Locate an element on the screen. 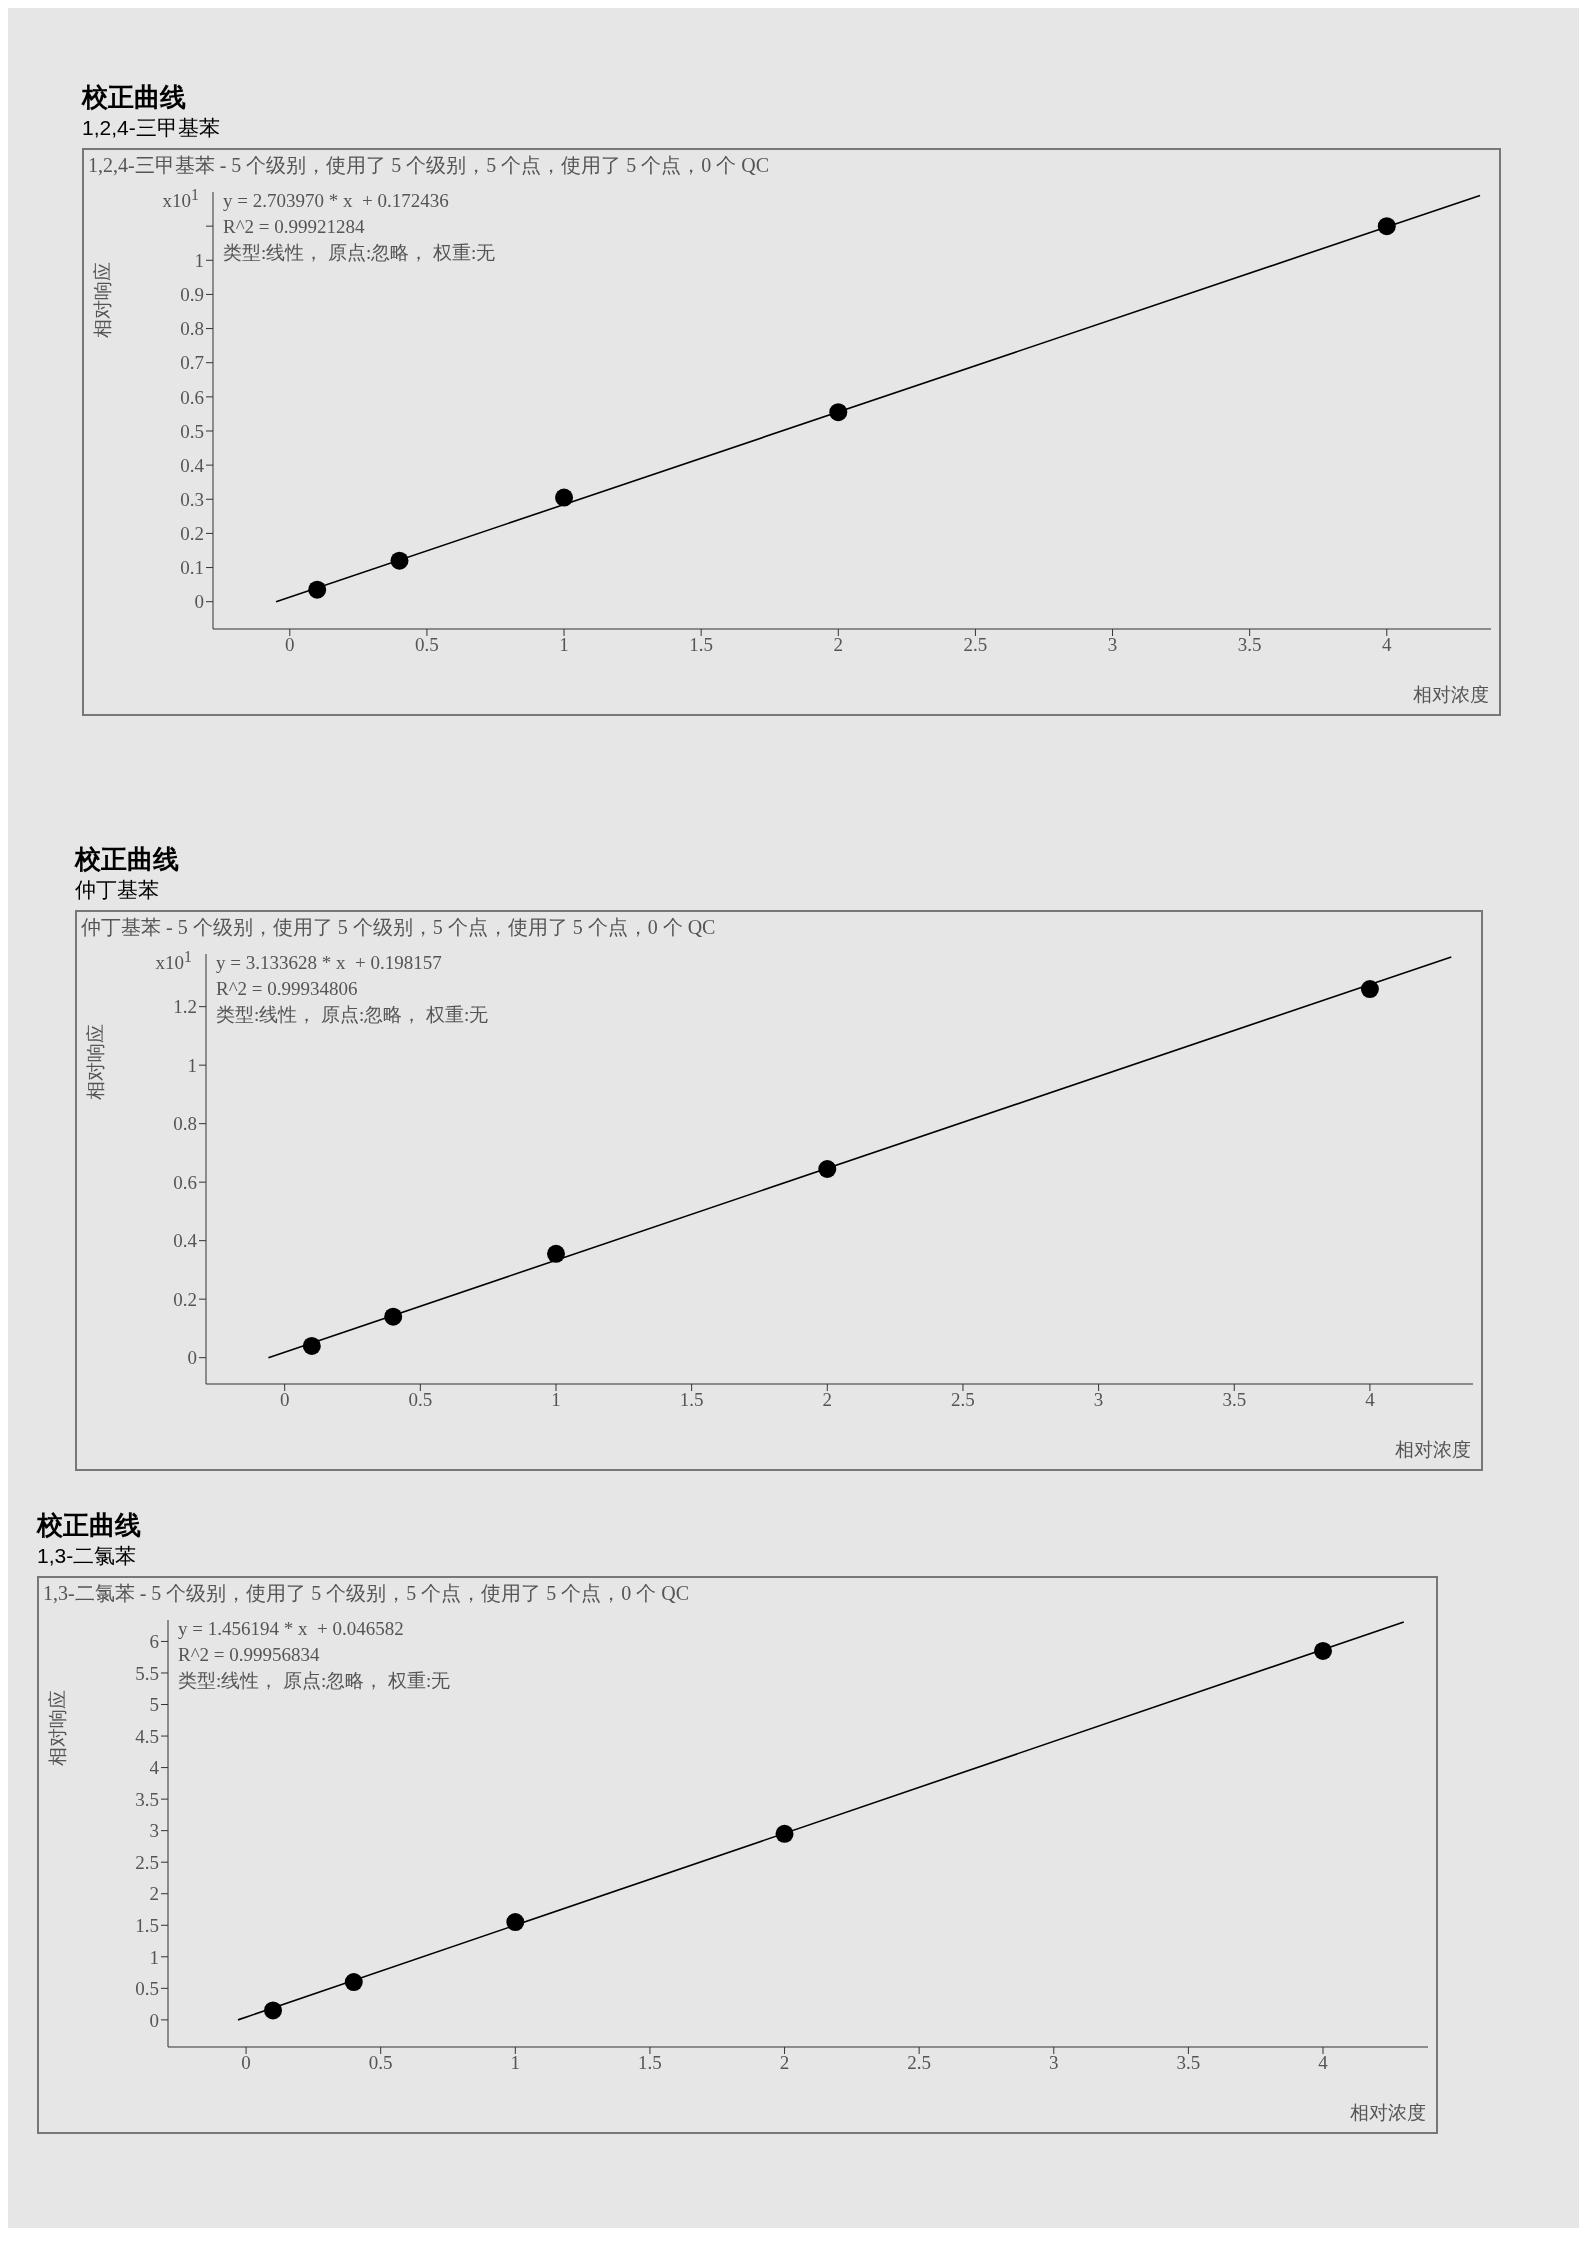 This screenshot has width=1587, height=2245. annotation: R^2 = 0.99921284 is located at coordinates (294, 227).